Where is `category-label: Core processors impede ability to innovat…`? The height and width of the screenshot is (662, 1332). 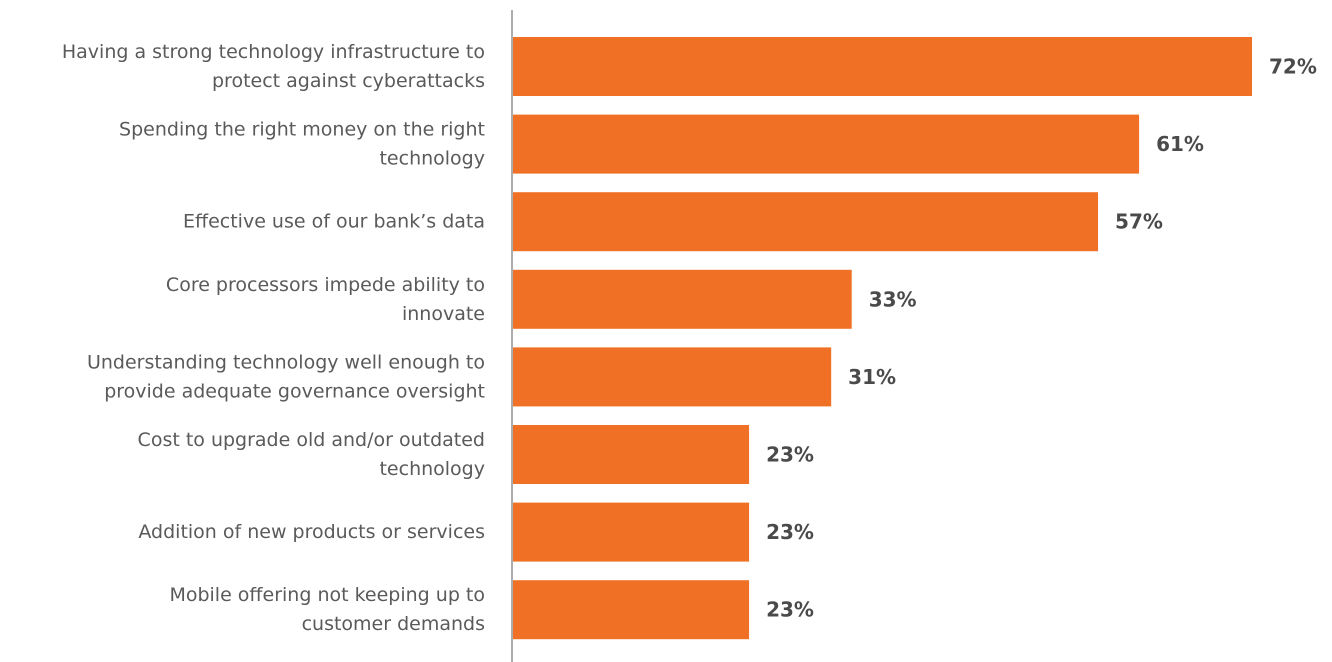 category-label: Core processors impede ability to innovat… is located at coordinates (325, 299).